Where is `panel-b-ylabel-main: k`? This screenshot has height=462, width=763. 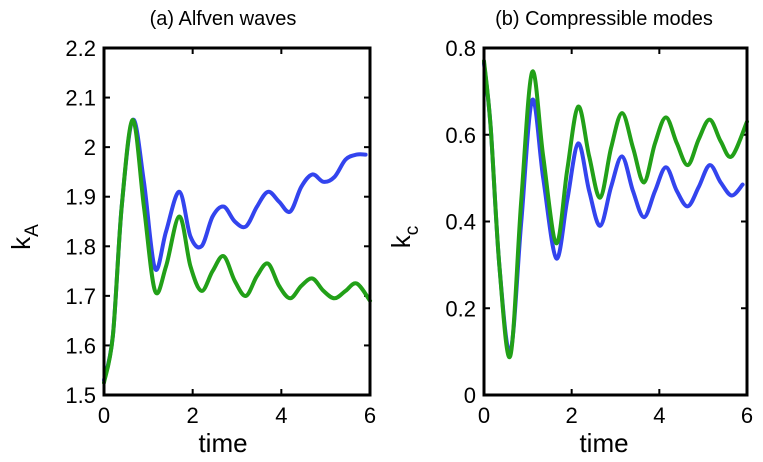 panel-b-ylabel-main: k is located at coordinates (401, 241).